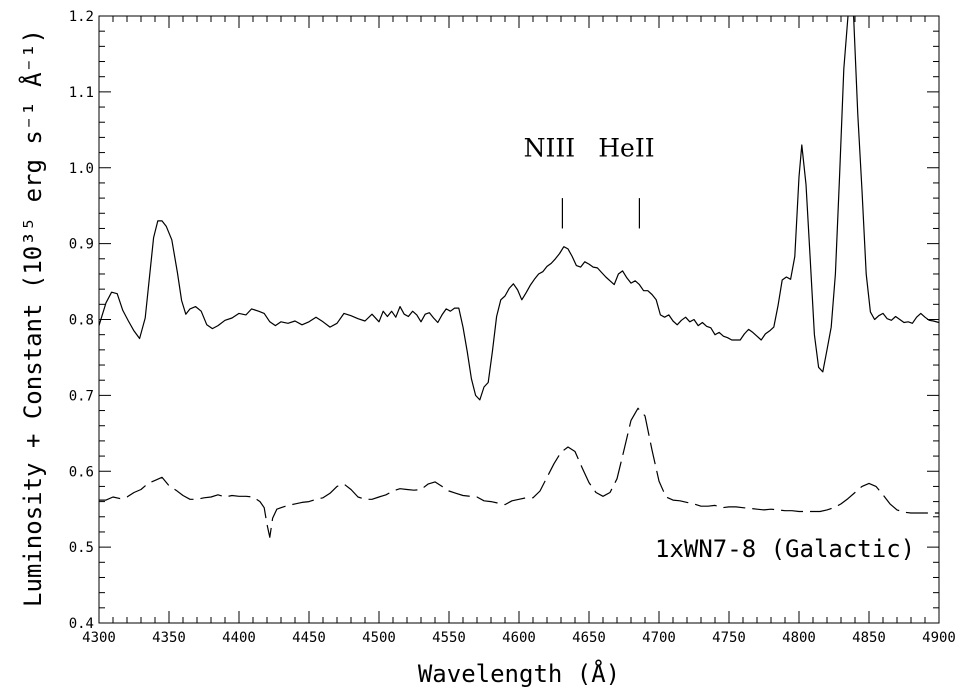 This screenshot has width=963, height=692. Describe the element at coordinates (785, 549) in the screenshot. I see `series-label: 1xWN7-8 (Galactic)` at that location.